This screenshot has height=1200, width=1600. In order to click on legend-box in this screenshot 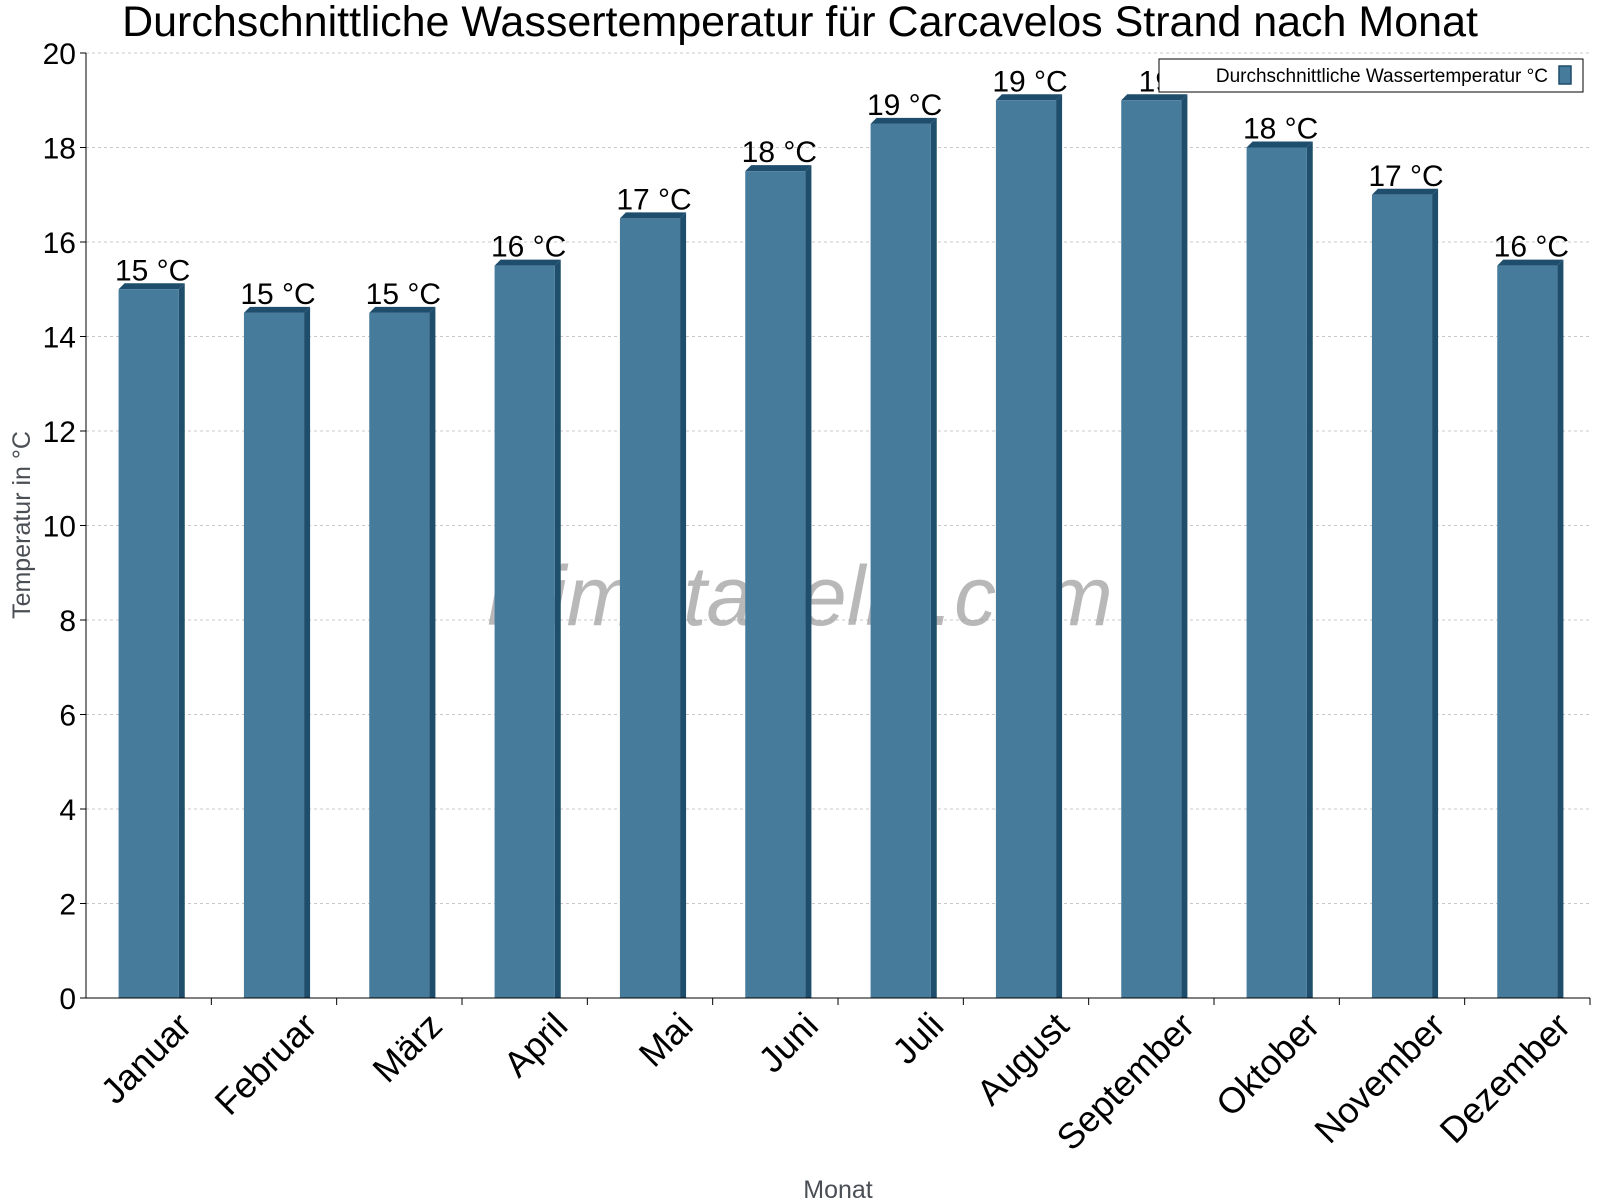, I will do `click(1371, 75)`.